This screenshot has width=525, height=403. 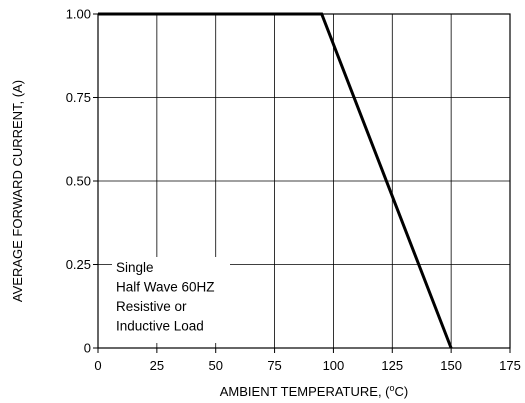 I want to click on annotation-line: Resistive or, so click(x=151, y=306).